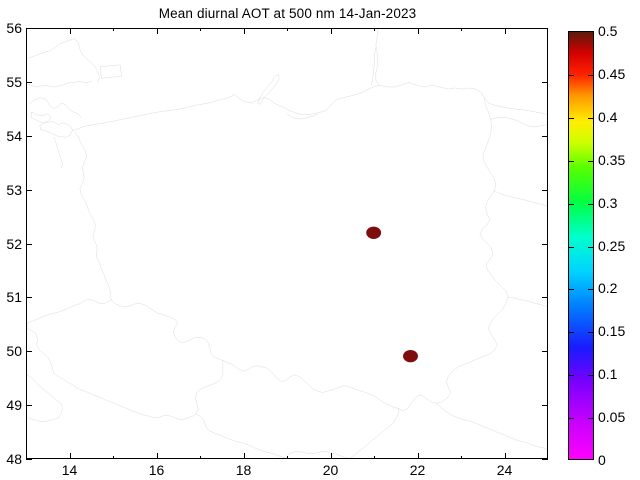 The height and width of the screenshot is (480, 640). I want to click on colorbar-tick-label: 0, so click(602, 460).